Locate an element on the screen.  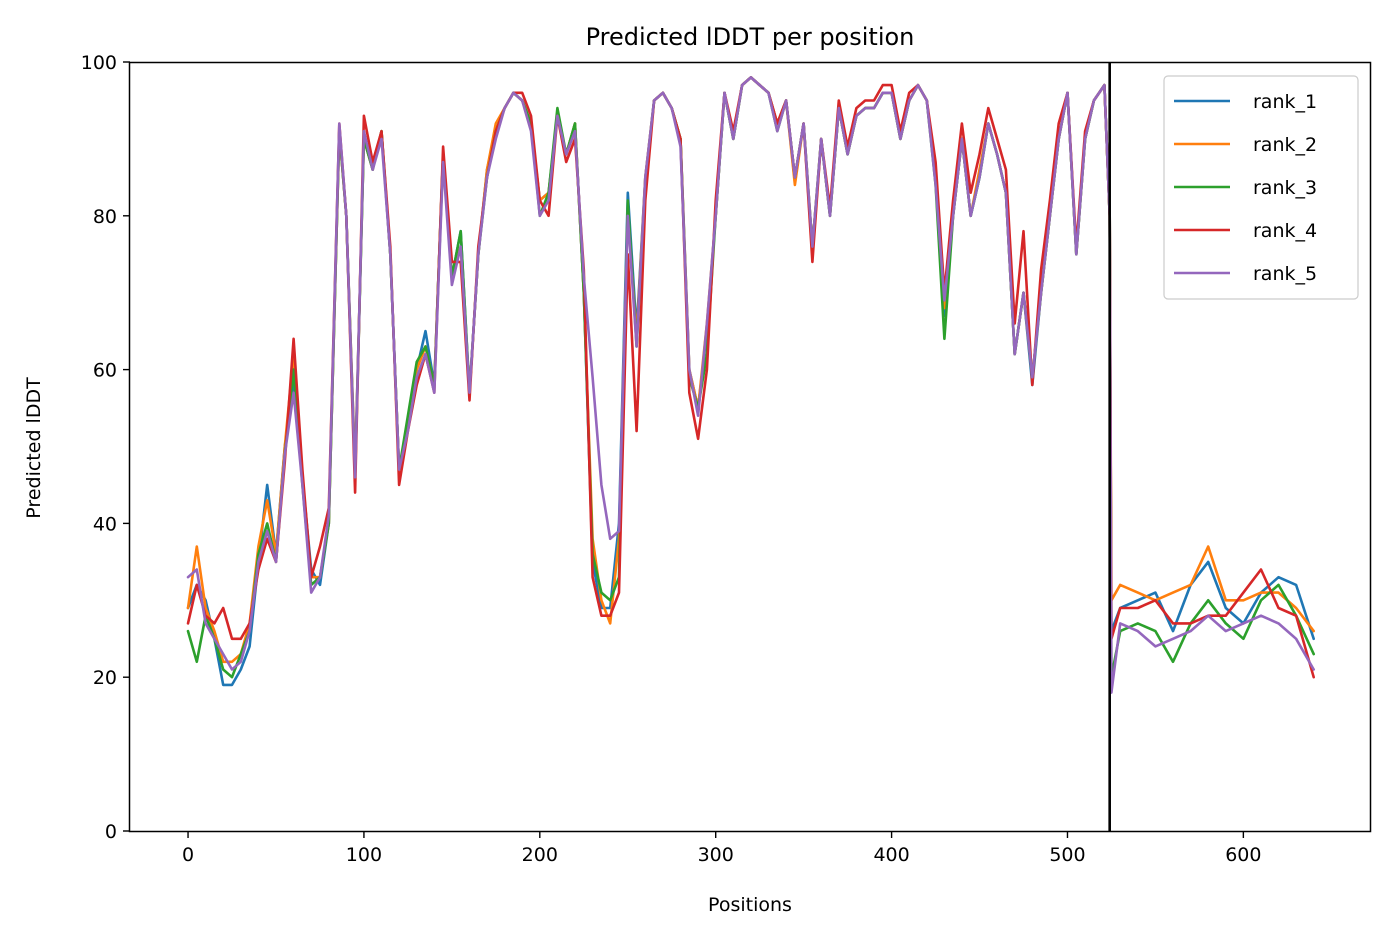
x-tick-label: 200 is located at coordinates (540, 855).